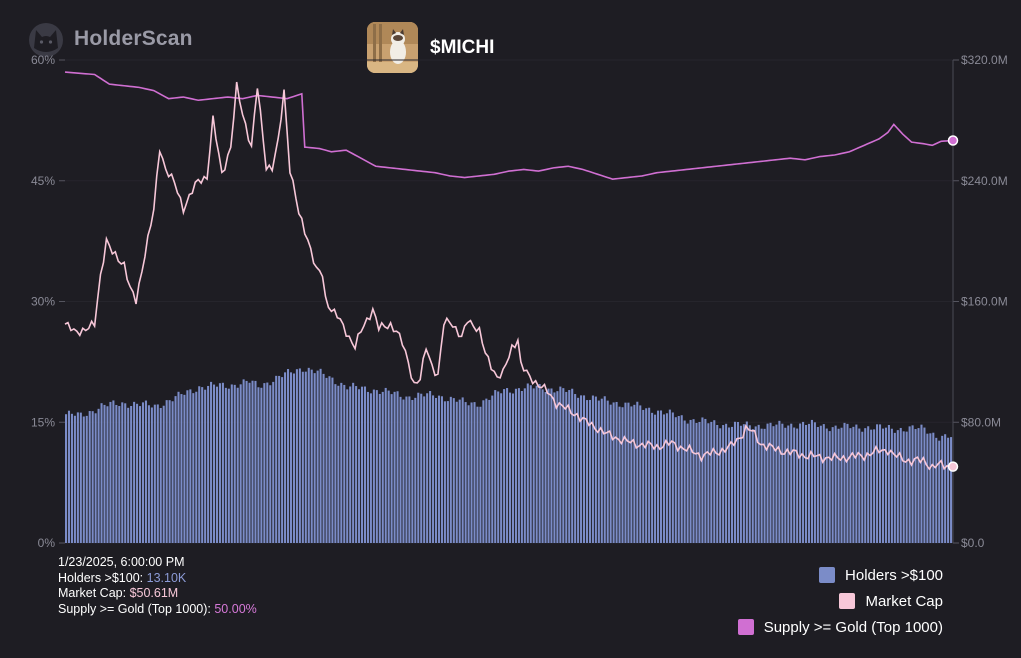 This screenshot has height=658, width=1021. What do you see at coordinates (462, 47) in the screenshot?
I see `token-name: $MICHI` at bounding box center [462, 47].